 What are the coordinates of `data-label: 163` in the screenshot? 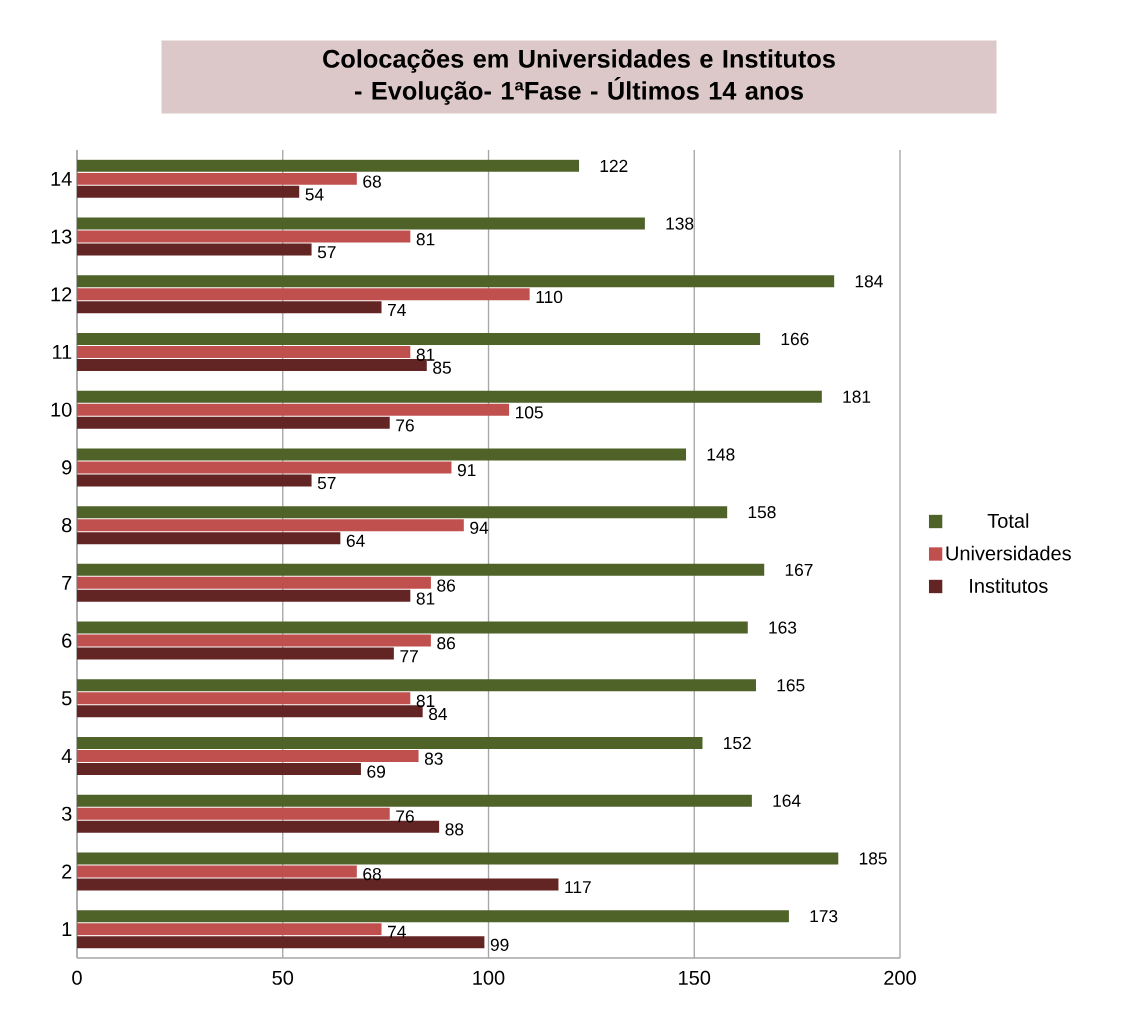 It's located at (783, 627).